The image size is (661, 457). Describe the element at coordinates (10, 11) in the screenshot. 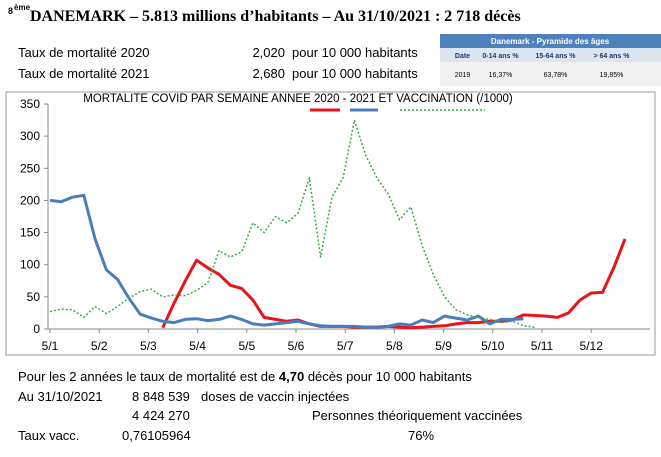

I see `title-number: 8` at that location.